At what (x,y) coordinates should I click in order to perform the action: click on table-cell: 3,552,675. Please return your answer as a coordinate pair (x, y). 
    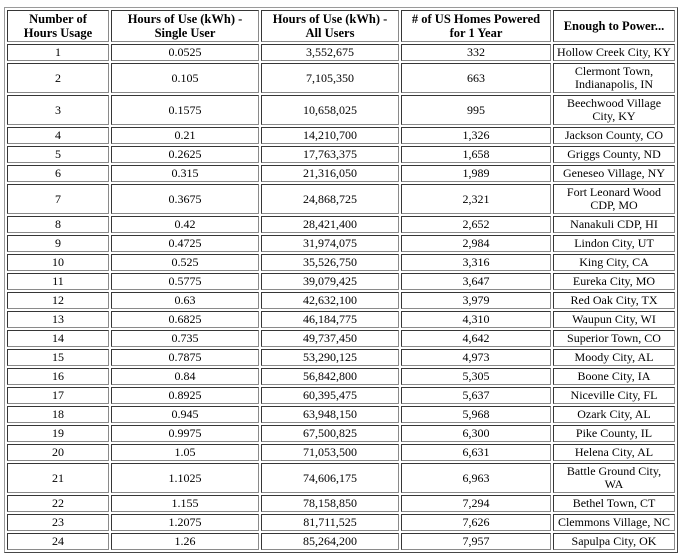
    Looking at the image, I should click on (330, 52).